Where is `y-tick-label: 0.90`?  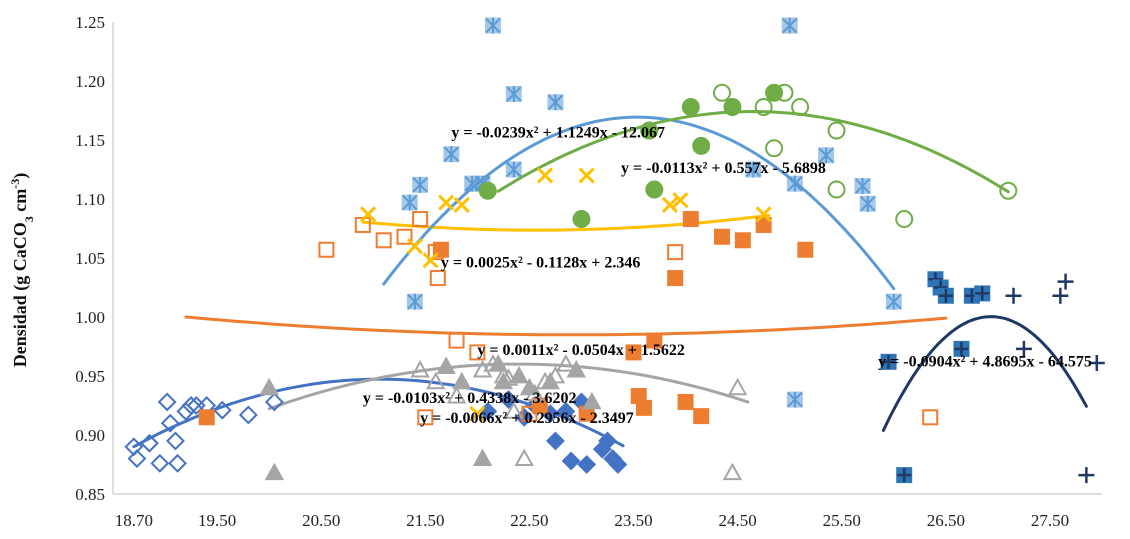 y-tick-label: 0.90 is located at coordinates (90, 435).